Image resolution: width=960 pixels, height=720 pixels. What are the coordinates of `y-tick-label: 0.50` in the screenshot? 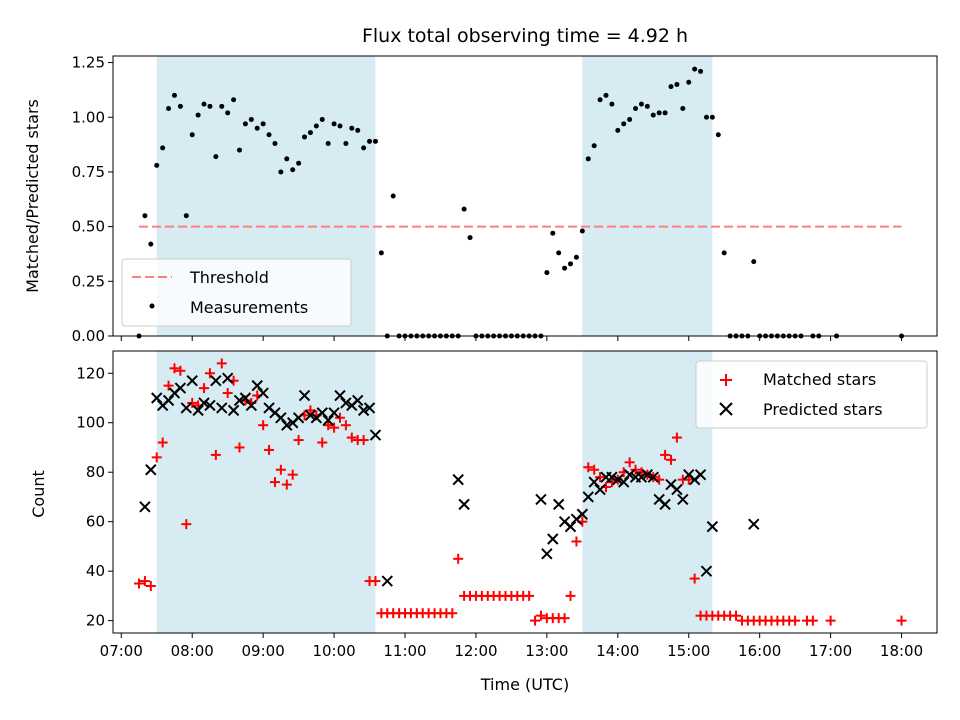 It's located at (88, 227).